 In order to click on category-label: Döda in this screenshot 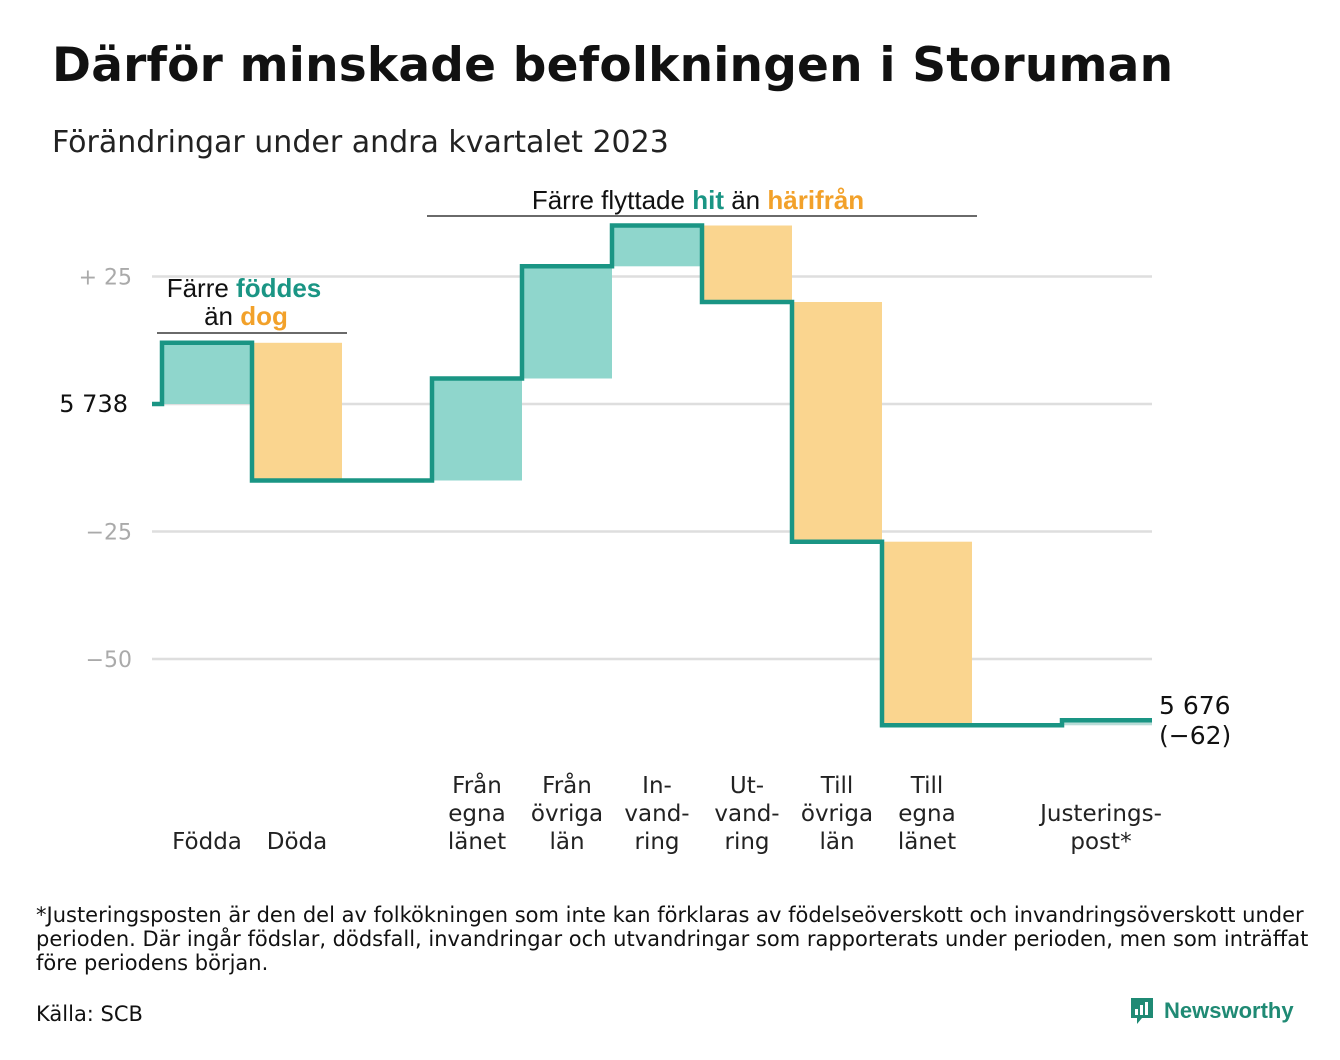, I will do `click(297, 842)`.